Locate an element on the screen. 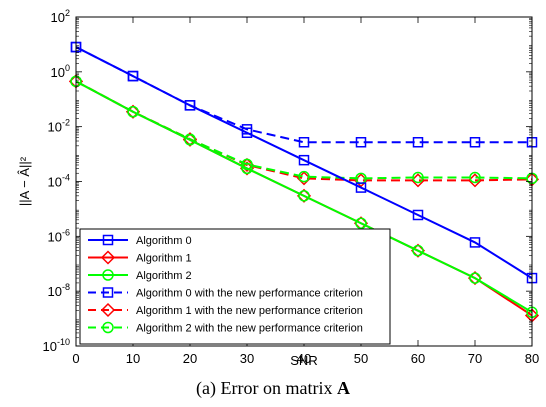  y-tick-label: 10⁰ is located at coordinates (60, 71).